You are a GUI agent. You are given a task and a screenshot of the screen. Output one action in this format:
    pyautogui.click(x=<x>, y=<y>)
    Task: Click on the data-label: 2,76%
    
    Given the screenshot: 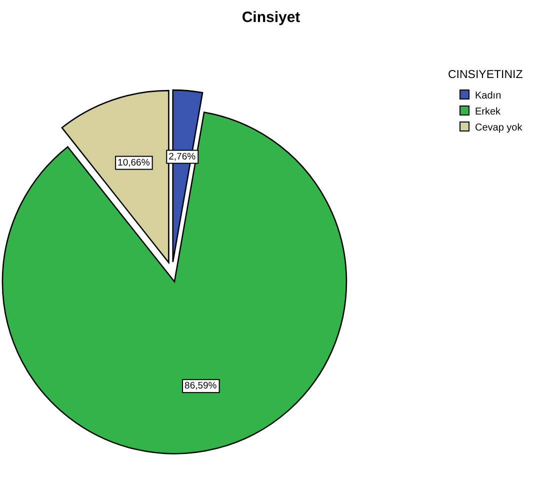 What is the action you would take?
    pyautogui.click(x=182, y=156)
    